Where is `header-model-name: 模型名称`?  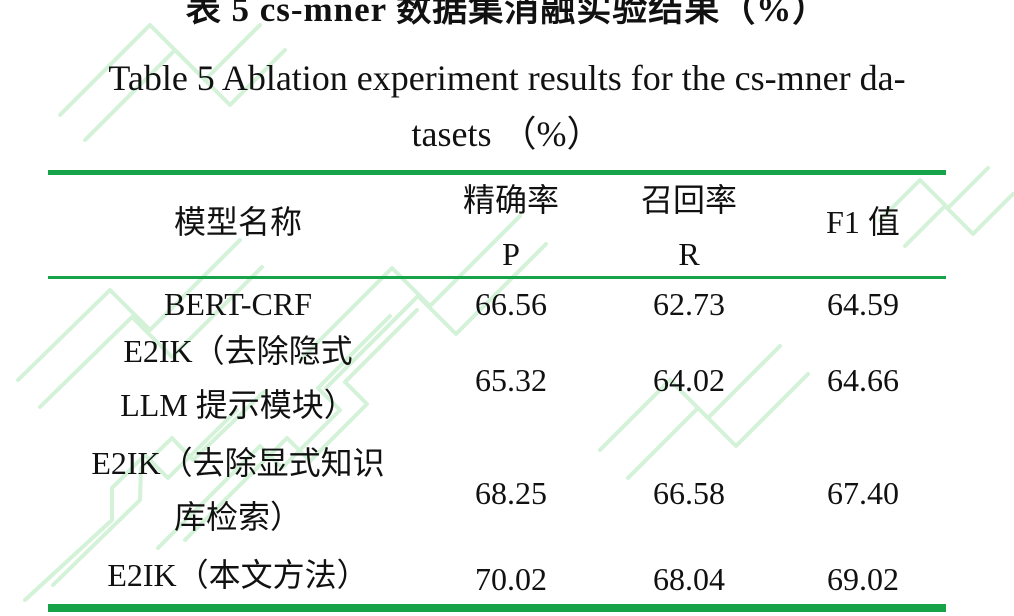
header-model-name: 模型名称 is located at coordinates (237, 222).